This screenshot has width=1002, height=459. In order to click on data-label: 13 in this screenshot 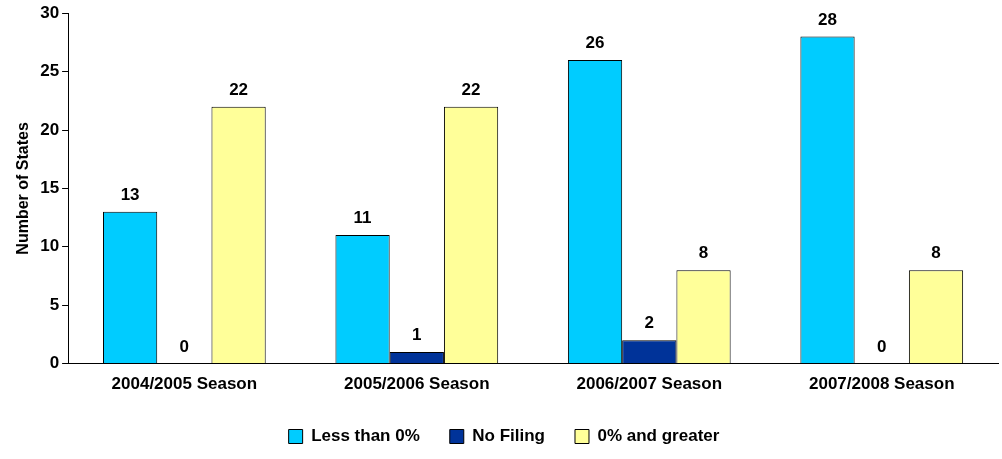, I will do `click(130, 194)`.